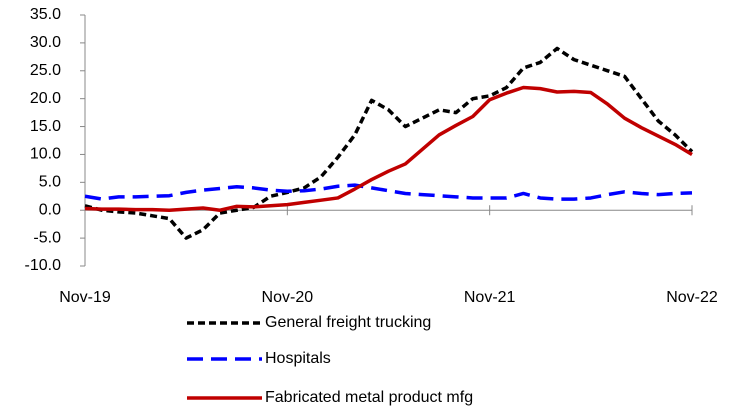  What do you see at coordinates (45, 70) in the screenshot?
I see `y-tick-label: 25.0` at bounding box center [45, 70].